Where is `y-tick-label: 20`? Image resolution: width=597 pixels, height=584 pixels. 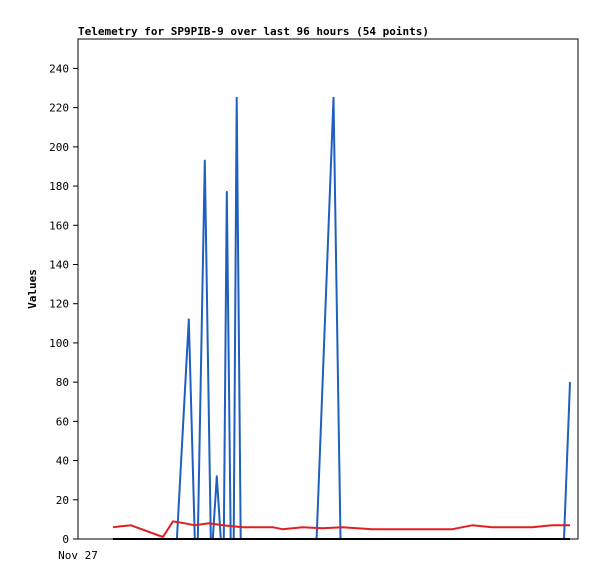 y-tick-label: 20 is located at coordinates (62, 500).